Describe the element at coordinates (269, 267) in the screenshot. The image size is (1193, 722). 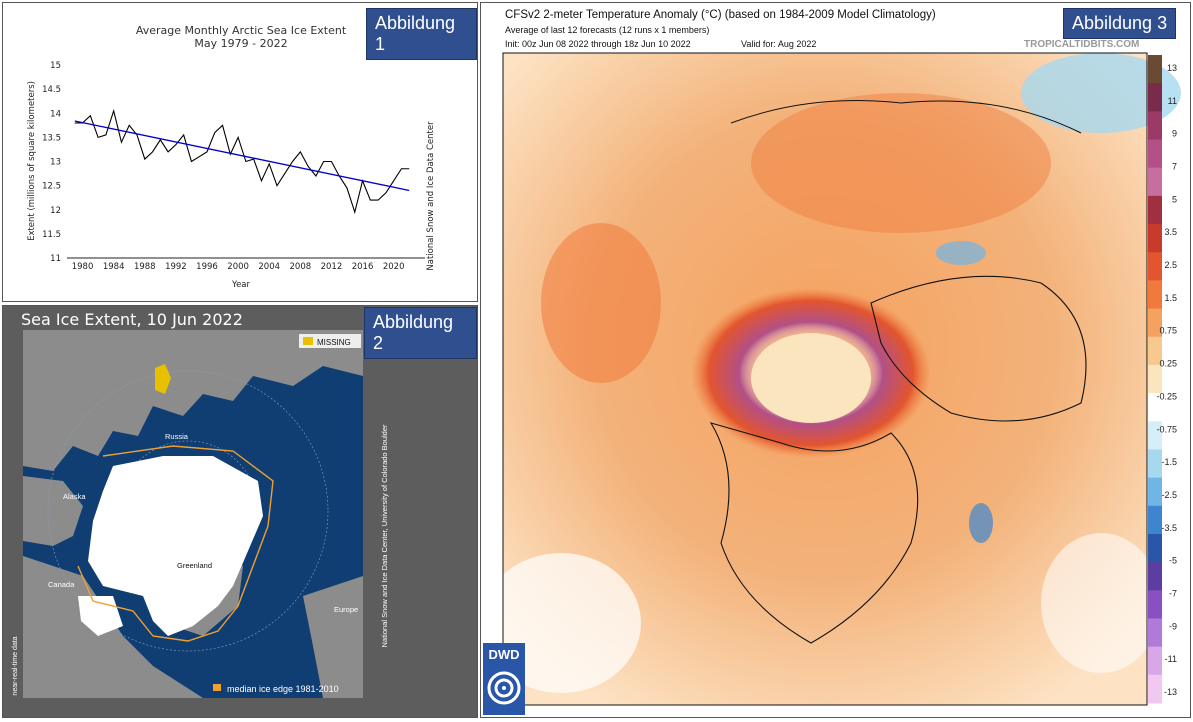
I see `x-tick-label: 2004` at that location.